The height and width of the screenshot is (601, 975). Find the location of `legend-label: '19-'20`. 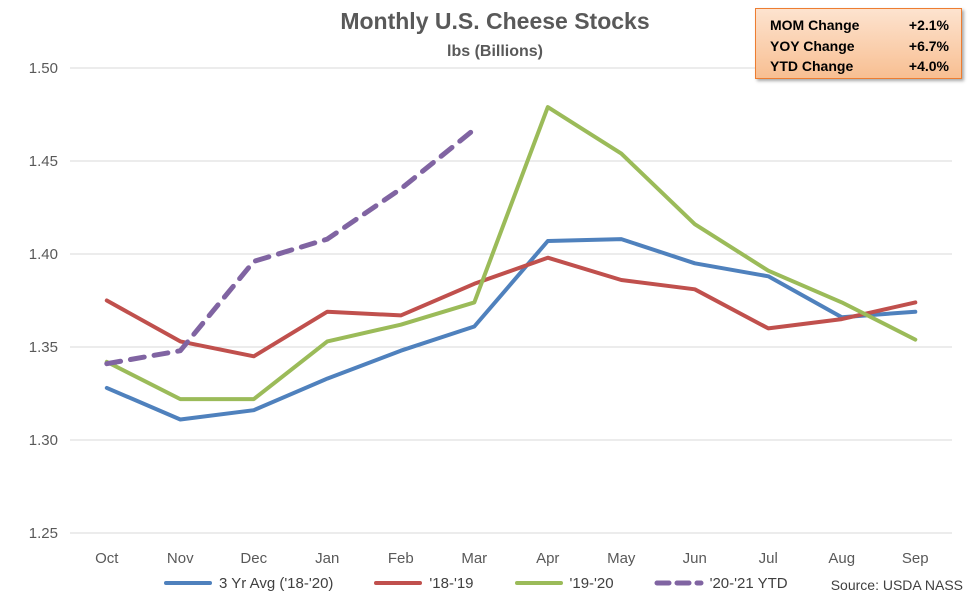

legend-label: '19-'20 is located at coordinates (591, 583).